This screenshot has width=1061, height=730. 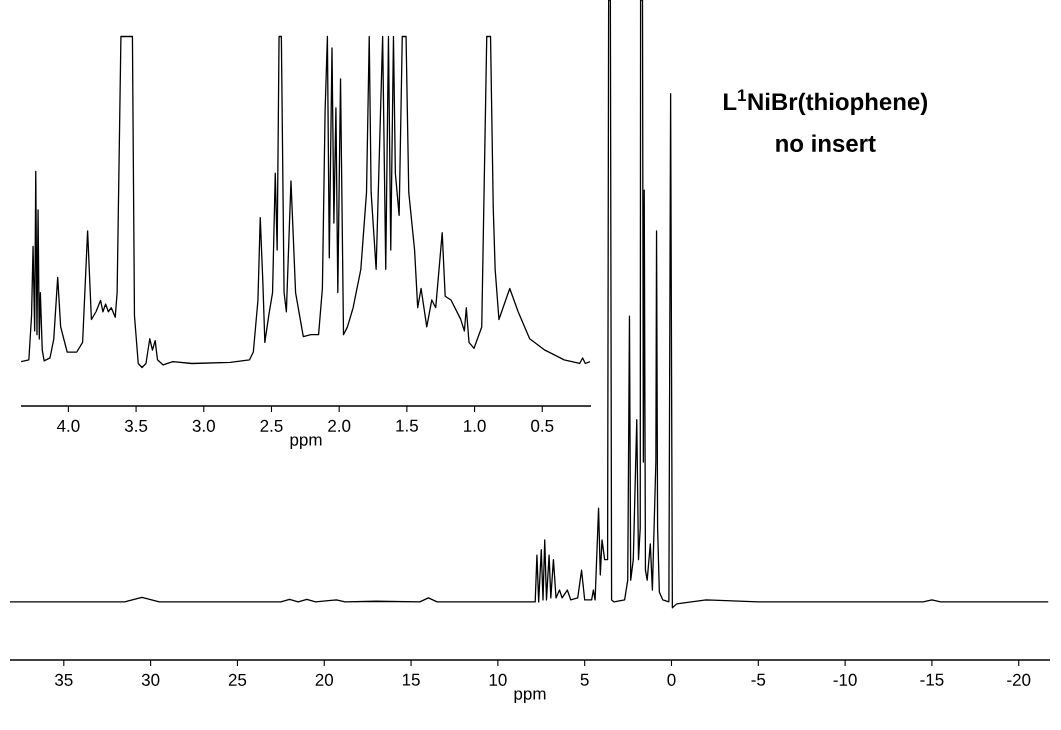 What do you see at coordinates (584, 679) in the screenshot?
I see `x-tick-label: 5` at bounding box center [584, 679].